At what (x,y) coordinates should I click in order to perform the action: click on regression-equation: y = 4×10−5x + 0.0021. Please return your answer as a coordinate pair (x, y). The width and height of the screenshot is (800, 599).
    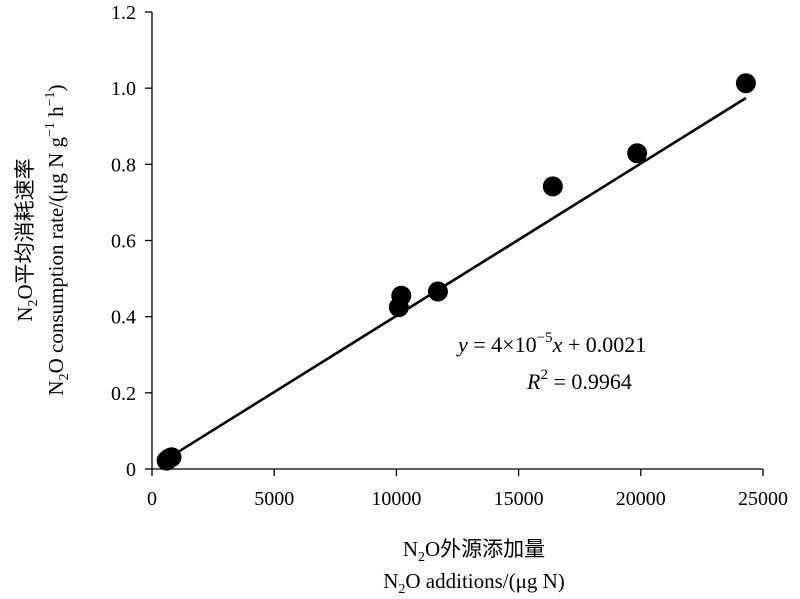
    Looking at the image, I should click on (551, 343).